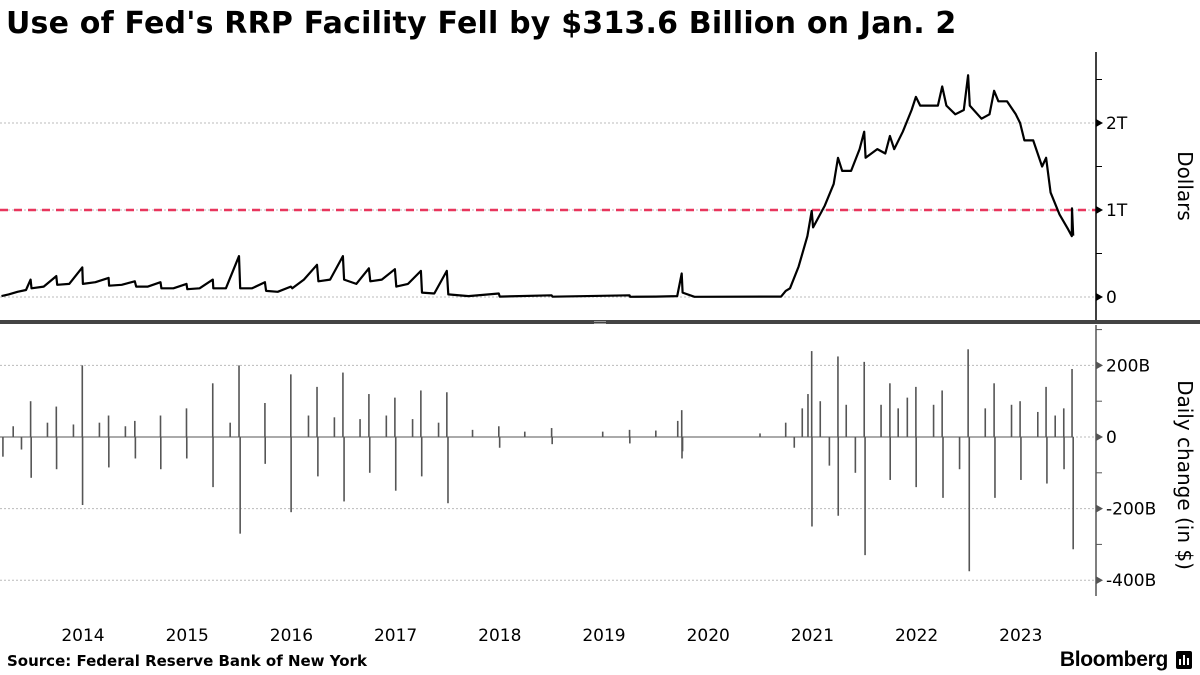 The image size is (1200, 675). I want to click on y-tick-label: 1T, so click(1117, 211).